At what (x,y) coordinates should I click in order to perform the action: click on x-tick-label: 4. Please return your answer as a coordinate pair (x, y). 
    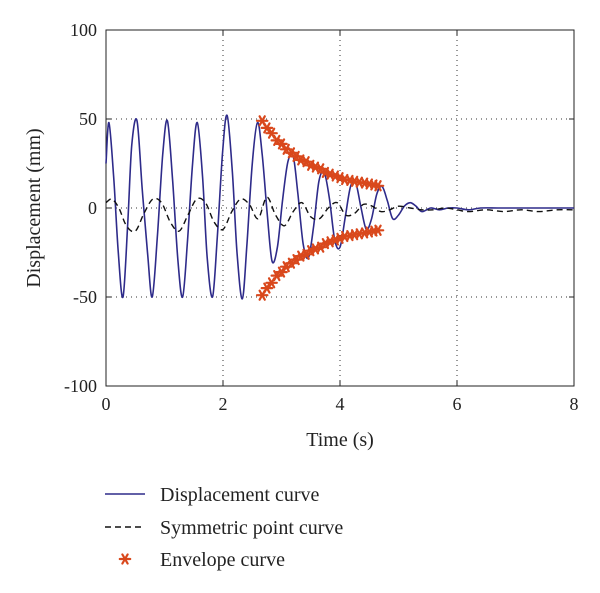
    Looking at the image, I should click on (340, 404).